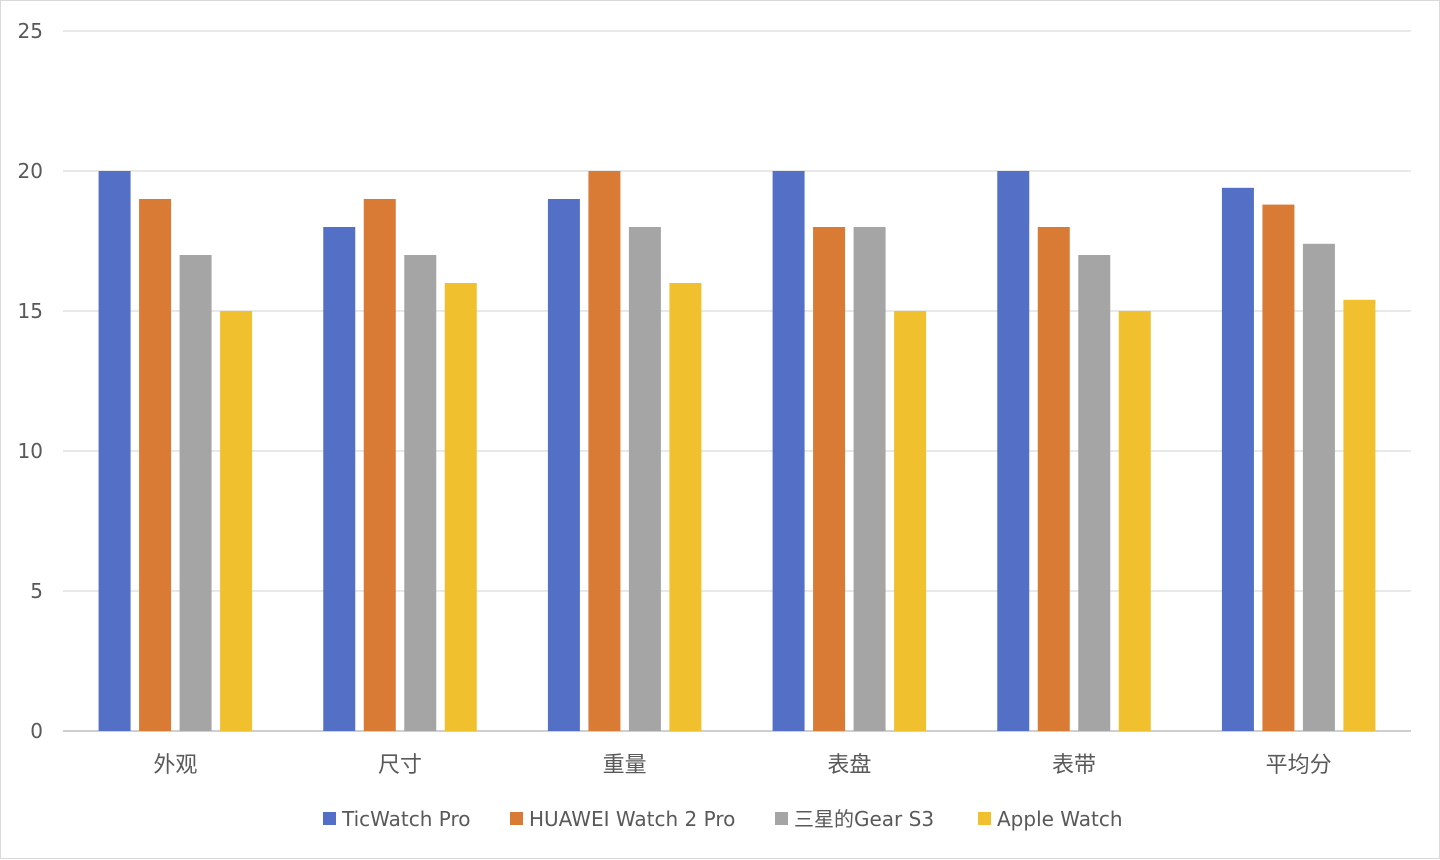 This screenshot has width=1440, height=860. What do you see at coordinates (36, 731) in the screenshot?
I see `y-tick-label: 0` at bounding box center [36, 731].